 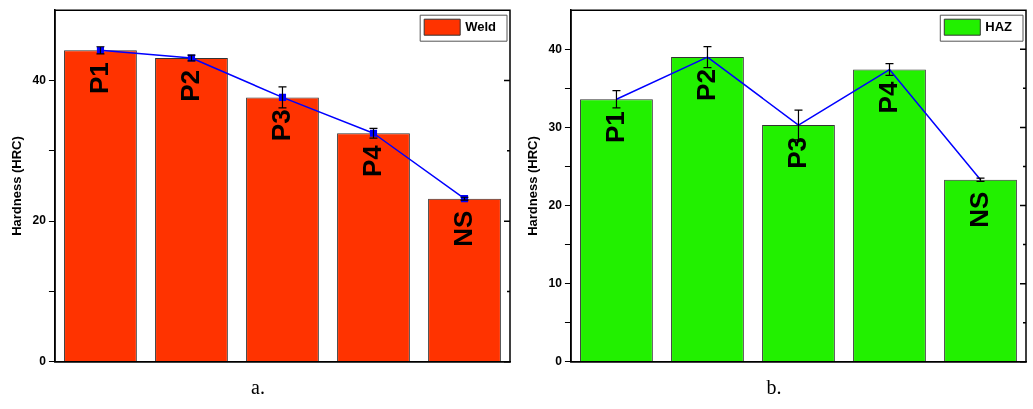 What do you see at coordinates (555, 282) in the screenshot?
I see `y-tick-label: 10` at bounding box center [555, 282].